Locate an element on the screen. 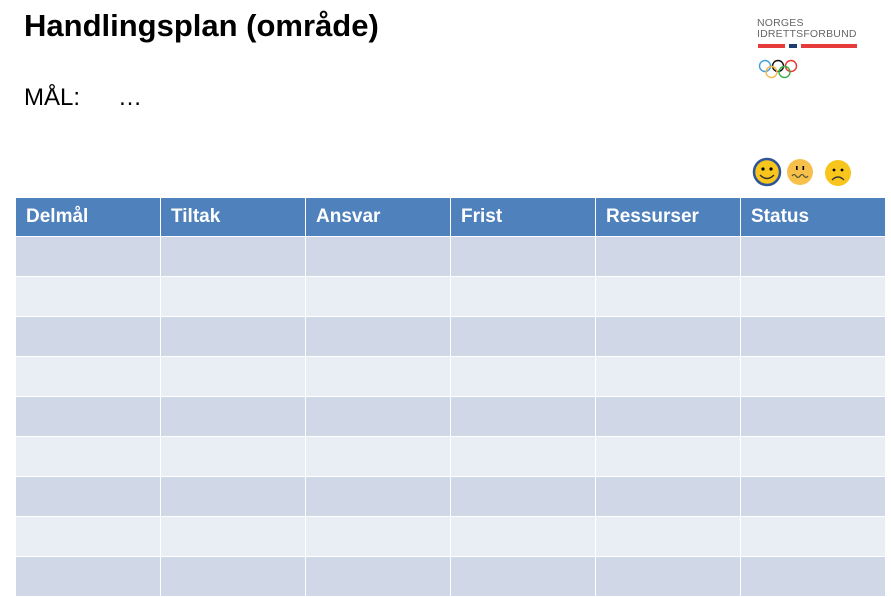  goal-label: MÅL: is located at coordinates (52, 97).